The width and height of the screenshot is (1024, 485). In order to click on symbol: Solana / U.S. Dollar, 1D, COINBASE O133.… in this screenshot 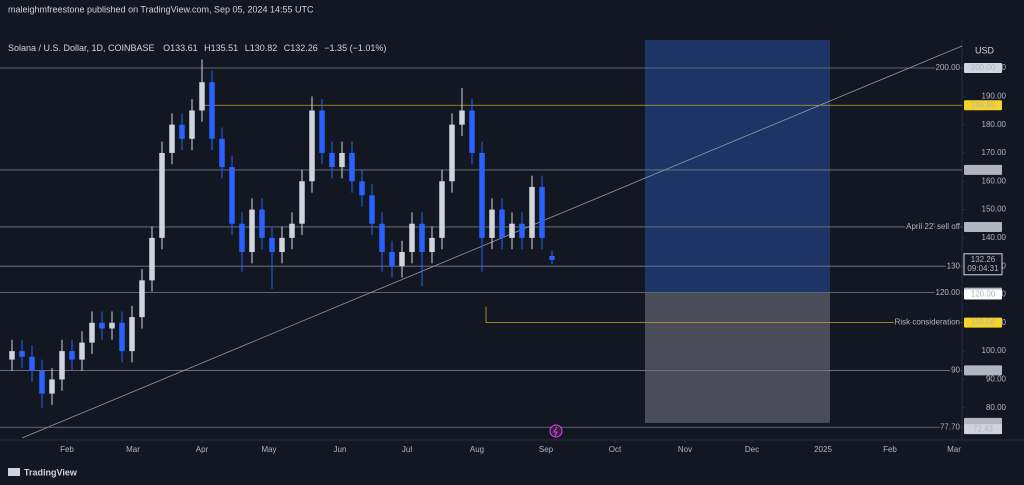, I will do `click(197, 48)`.